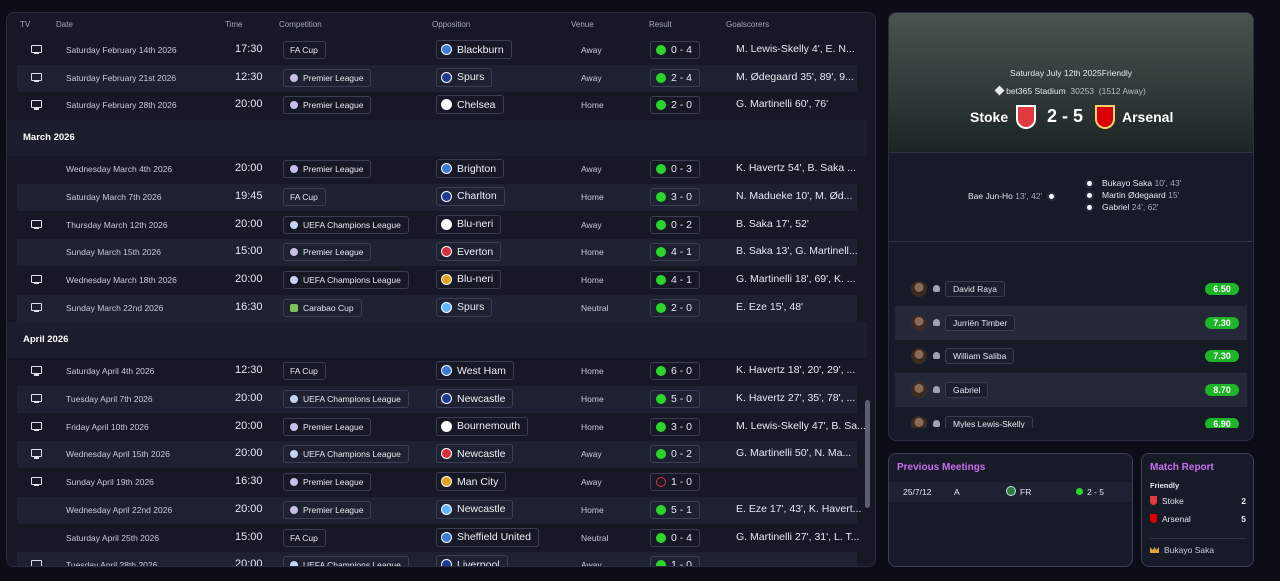 The height and width of the screenshot is (581, 1280). I want to click on col-result: Result, so click(660, 24).